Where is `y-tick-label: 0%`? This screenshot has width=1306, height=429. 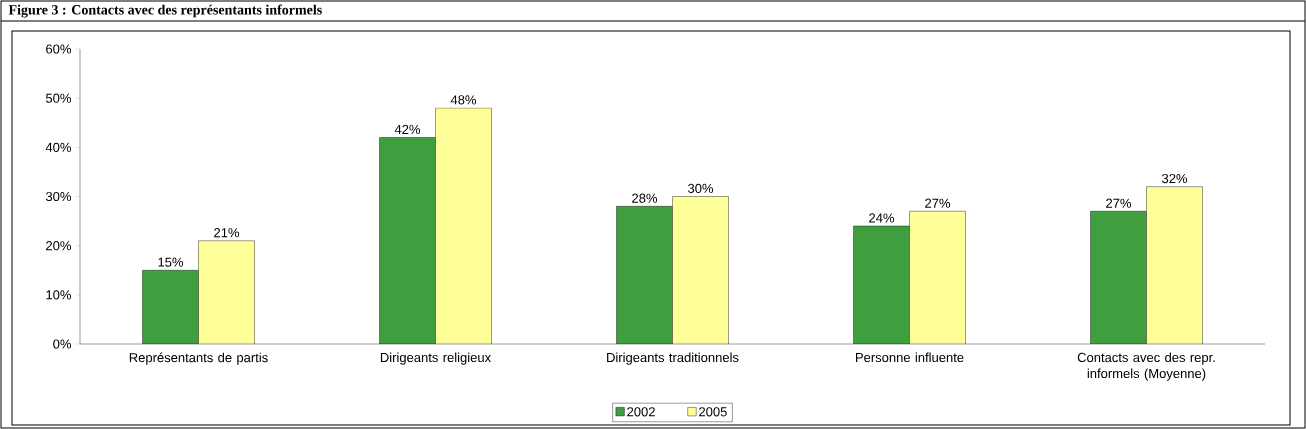 y-tick-label: 0% is located at coordinates (62, 344).